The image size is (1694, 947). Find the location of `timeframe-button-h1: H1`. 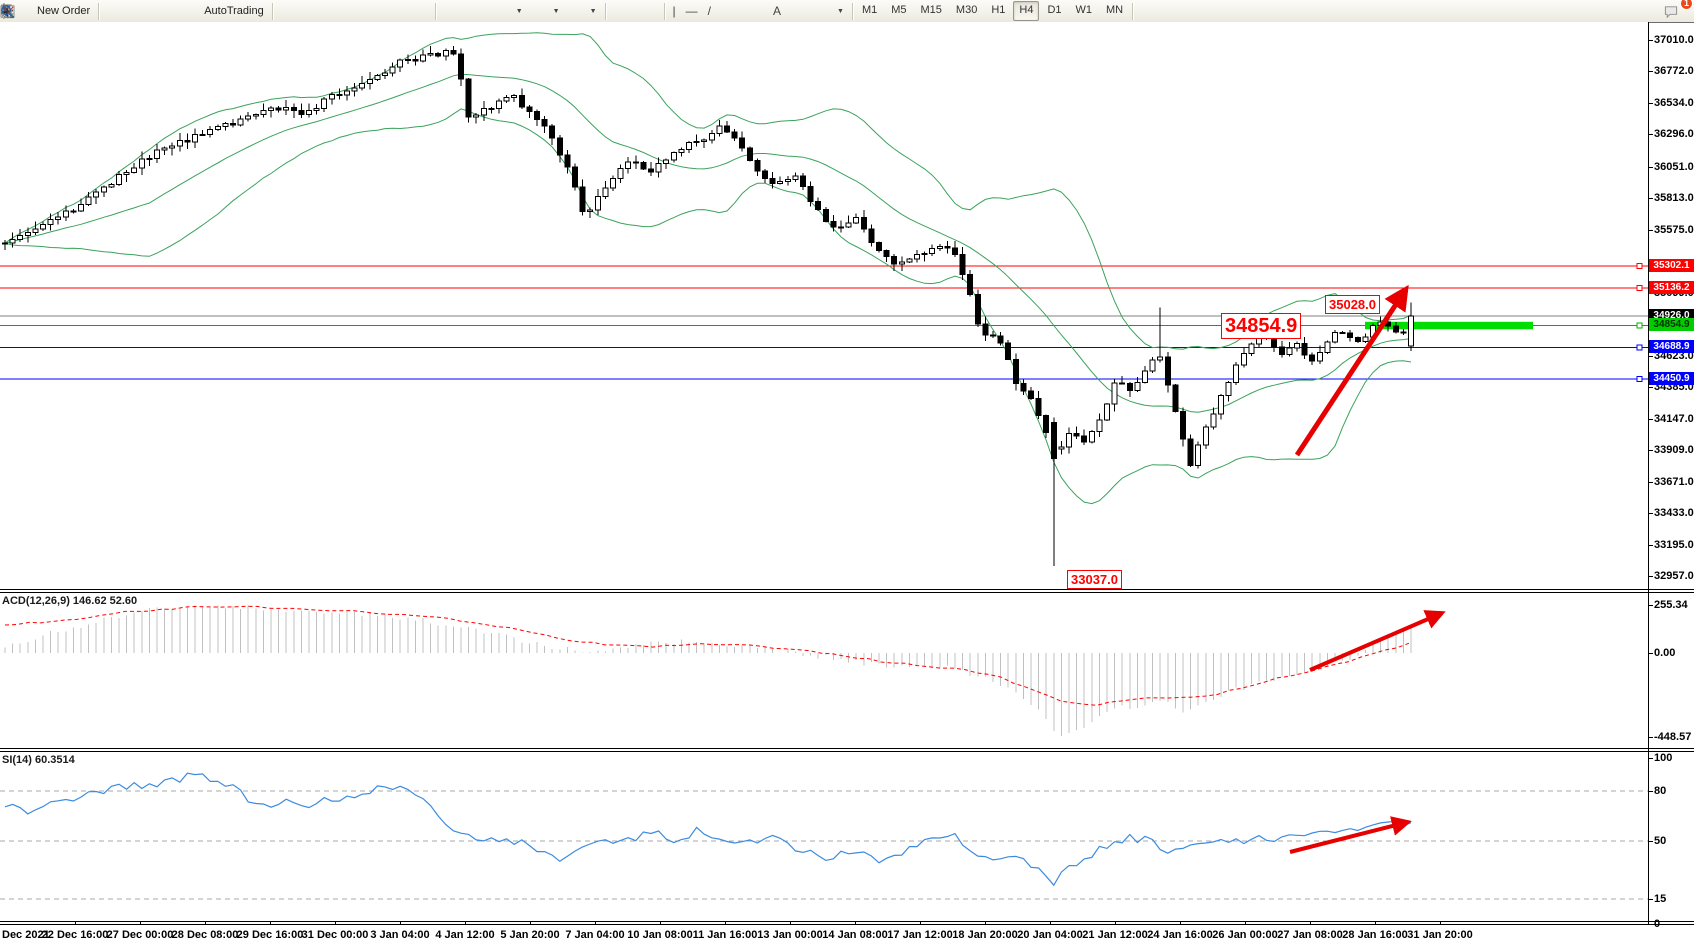

timeframe-button-h1: H1 is located at coordinates (998, 10).